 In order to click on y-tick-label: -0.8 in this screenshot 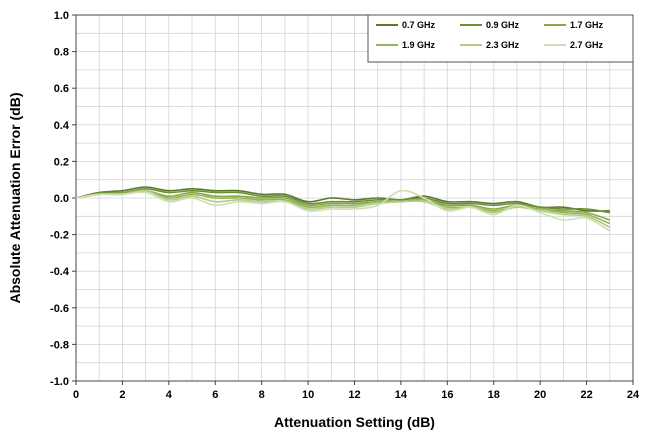, I will do `click(59, 345)`.